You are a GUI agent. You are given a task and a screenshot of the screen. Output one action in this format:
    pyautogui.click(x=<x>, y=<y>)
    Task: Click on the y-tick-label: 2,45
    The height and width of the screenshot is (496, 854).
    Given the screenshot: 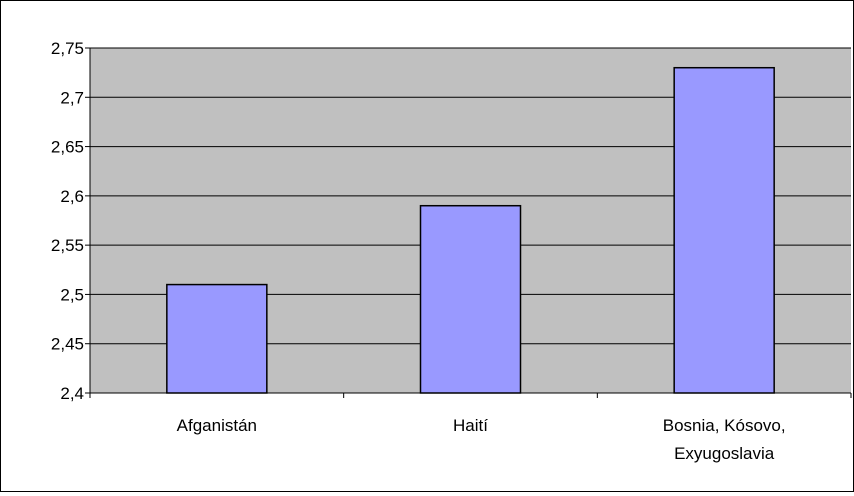 What is the action you would take?
    pyautogui.click(x=67, y=344)
    